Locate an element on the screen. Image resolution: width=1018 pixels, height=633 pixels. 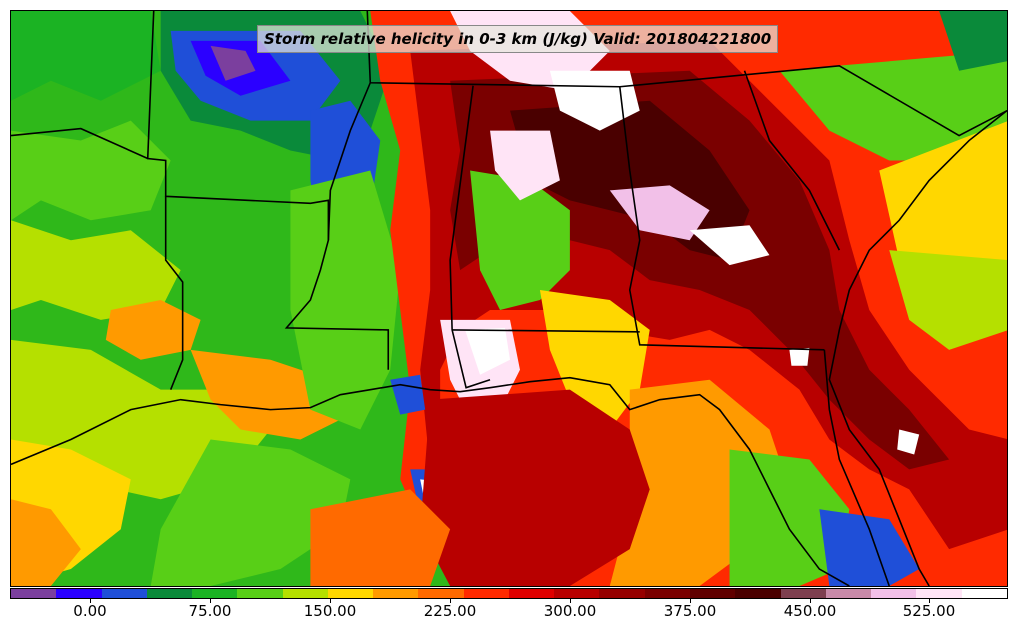
colorbar-tick-label: 450.00 is located at coordinates (810, 611).